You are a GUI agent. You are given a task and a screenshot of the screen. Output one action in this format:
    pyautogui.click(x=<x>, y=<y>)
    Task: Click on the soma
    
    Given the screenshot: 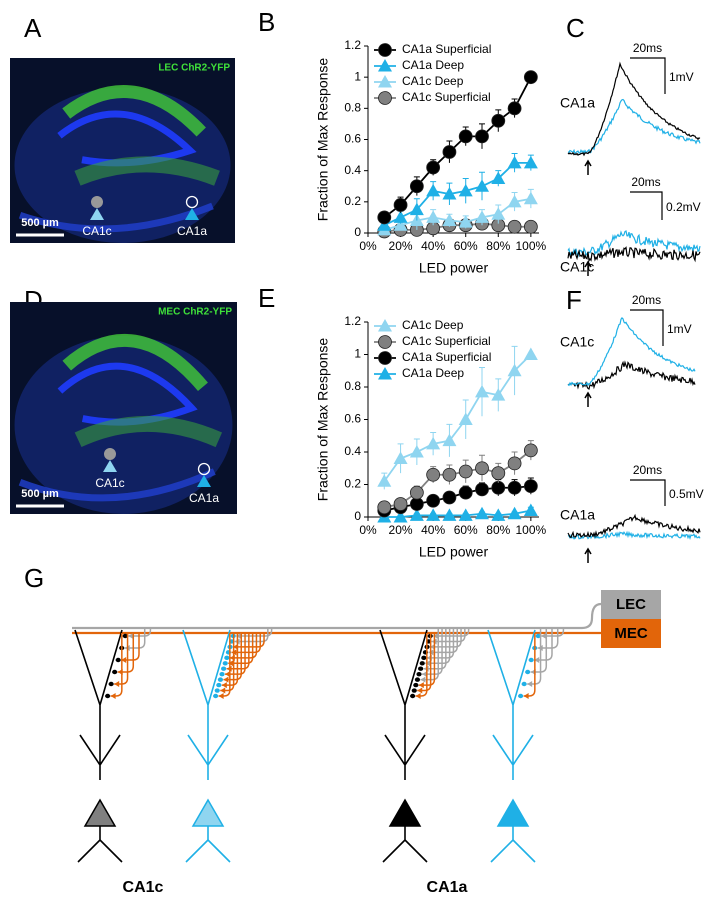 What is the action you would take?
    pyautogui.click(x=405, y=812)
    